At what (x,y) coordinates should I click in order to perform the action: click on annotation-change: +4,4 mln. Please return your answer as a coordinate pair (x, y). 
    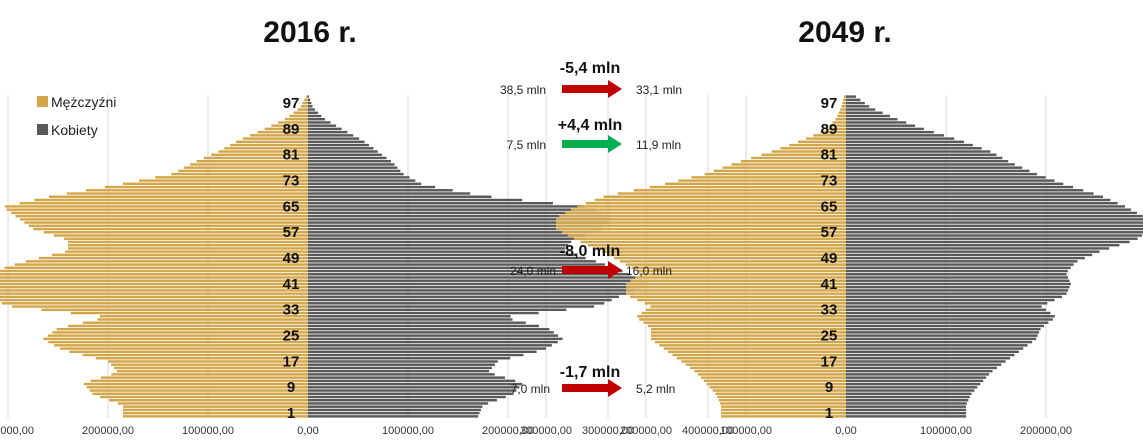
    Looking at the image, I should click on (590, 125).